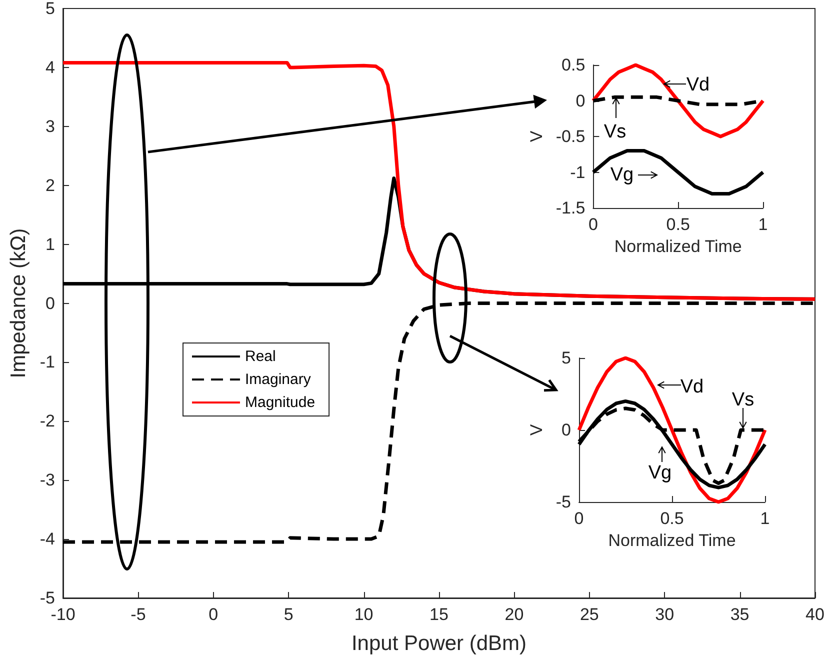 This screenshot has height=671, width=830. What do you see at coordinates (571, 136) in the screenshot?
I see `y-tick-label: -0.5` at bounding box center [571, 136].